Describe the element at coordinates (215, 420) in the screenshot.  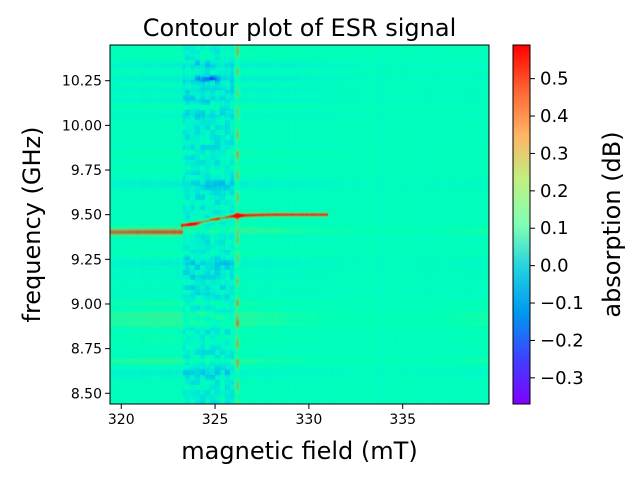
I see `x-tick-label: 325` at that location.